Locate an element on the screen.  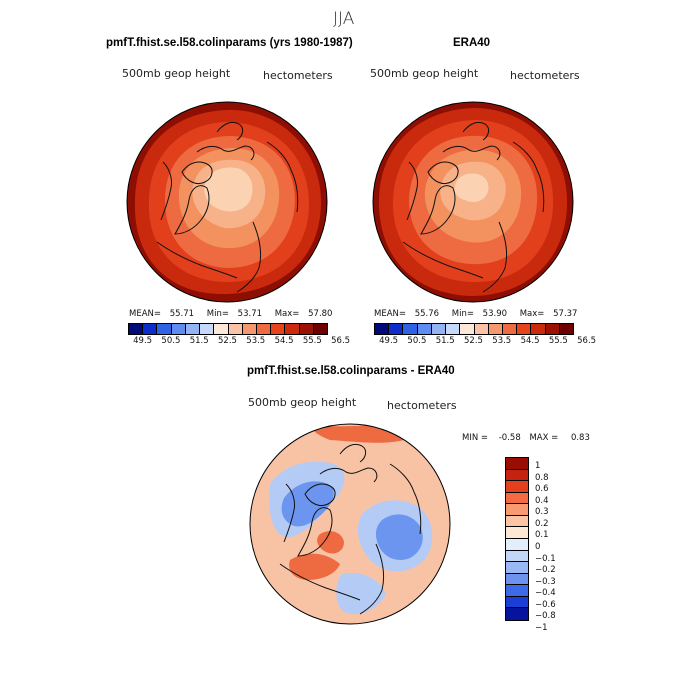
colorbar-tick-label: 0.1 is located at coordinates (542, 535).